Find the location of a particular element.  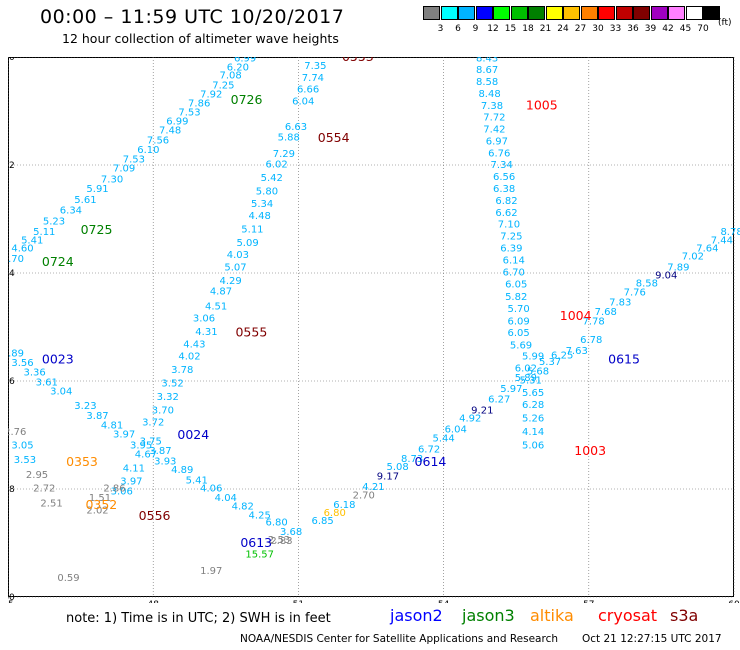

wave-height-value: 3.06 is located at coordinates (204, 319).